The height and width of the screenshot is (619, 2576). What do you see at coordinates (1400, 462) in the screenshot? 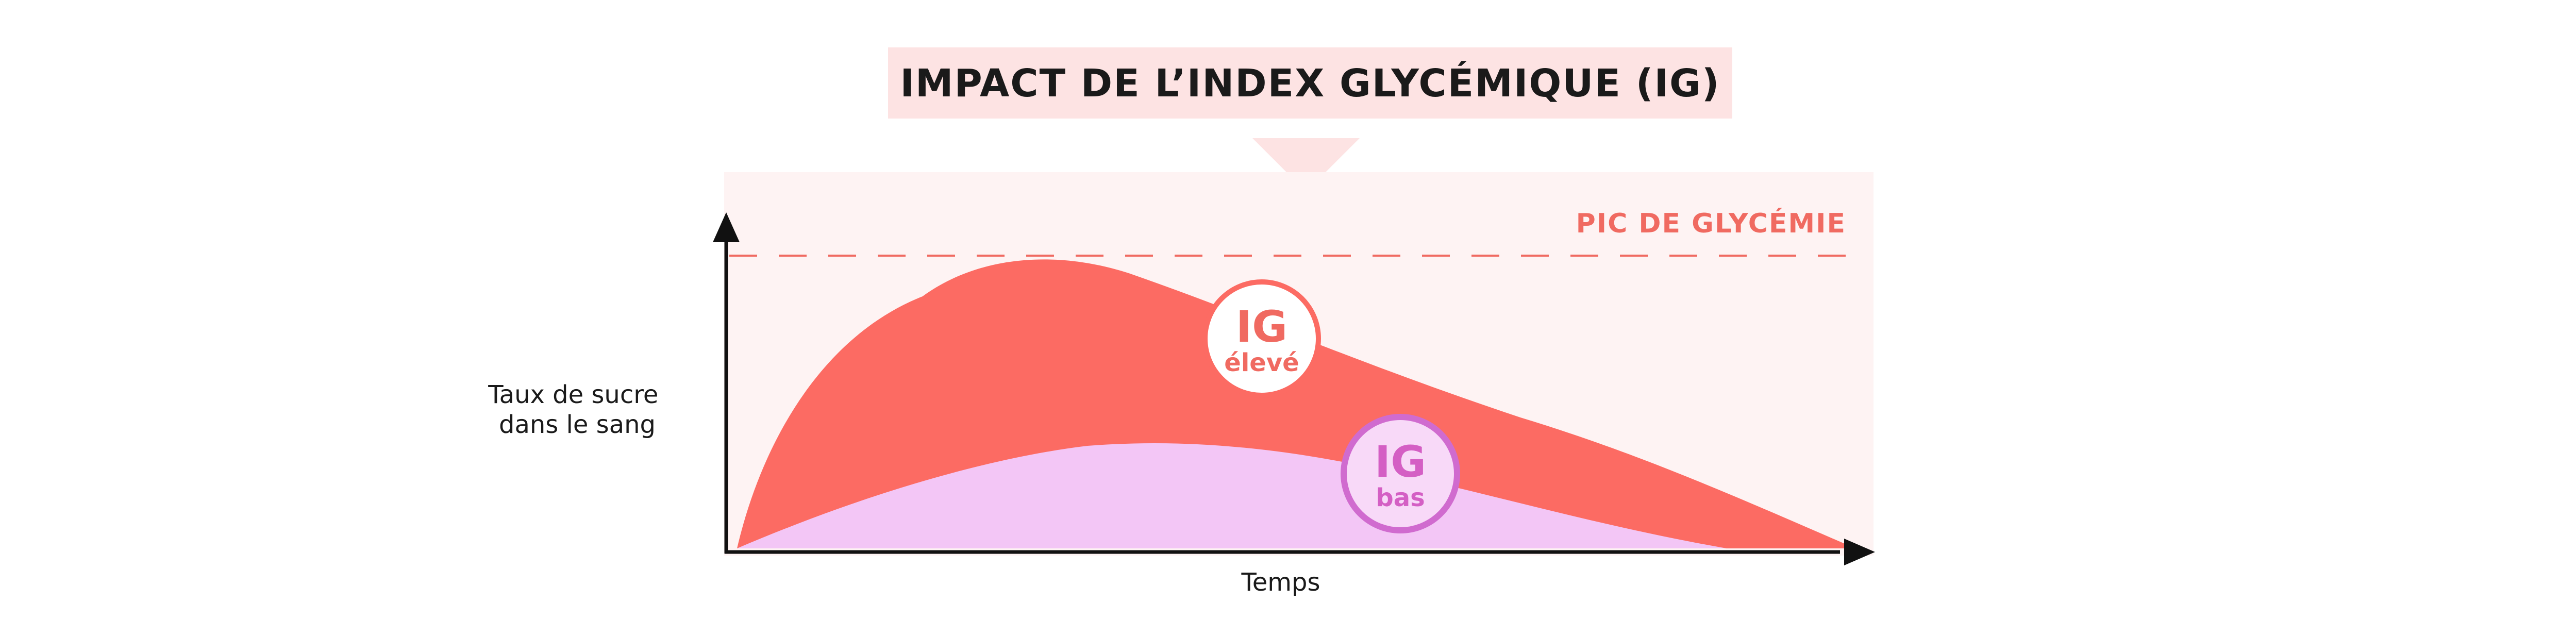
I see `low-ig-badge-title: IG` at bounding box center [1400, 462].